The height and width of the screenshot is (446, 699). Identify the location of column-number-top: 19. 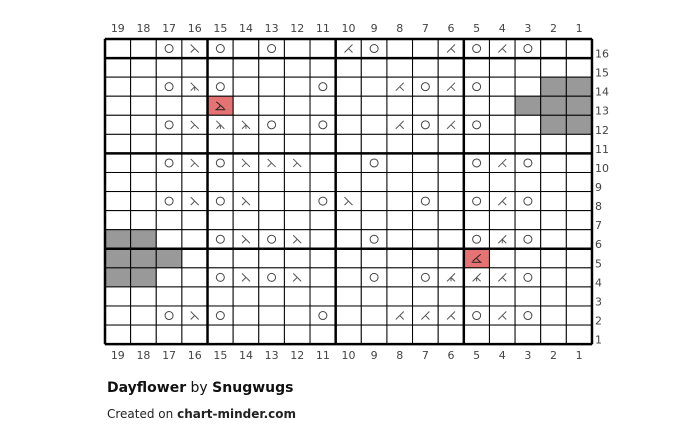
(118, 28).